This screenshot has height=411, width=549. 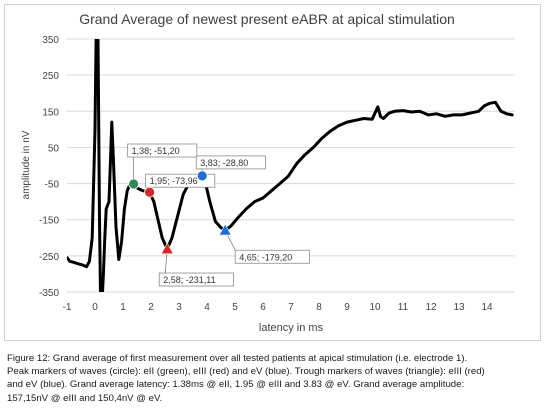 I want to click on x-tick-label: 9, so click(x=347, y=307).